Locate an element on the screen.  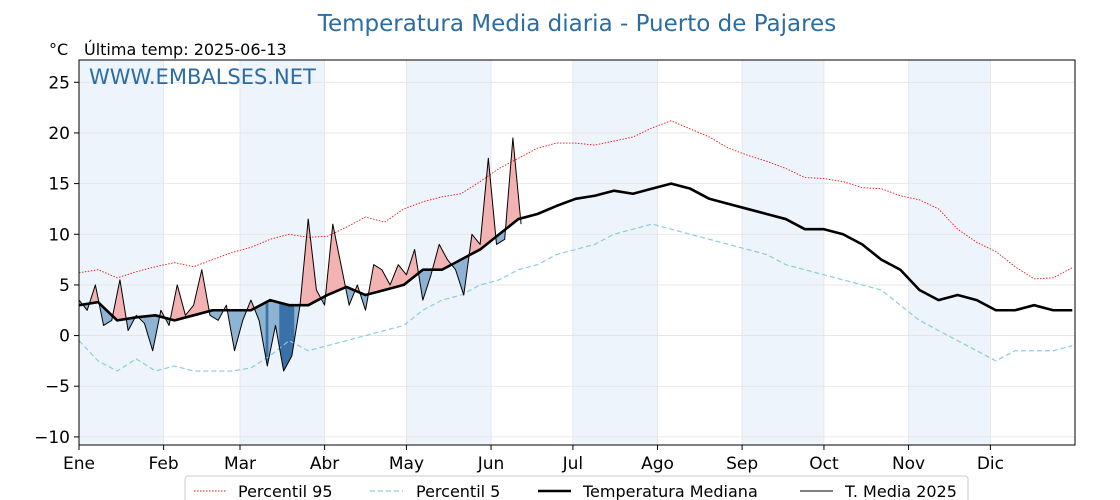
y-tick-label: 10 is located at coordinates (59, 235).